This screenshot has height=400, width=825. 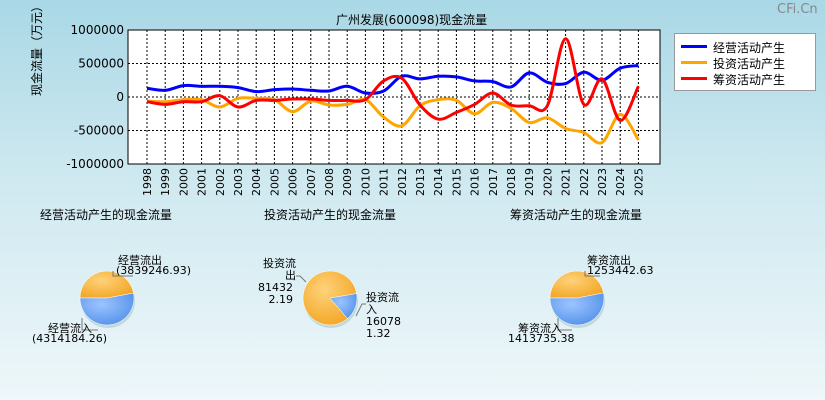 I want to click on x-tick-label: 2015, so click(x=456, y=182).